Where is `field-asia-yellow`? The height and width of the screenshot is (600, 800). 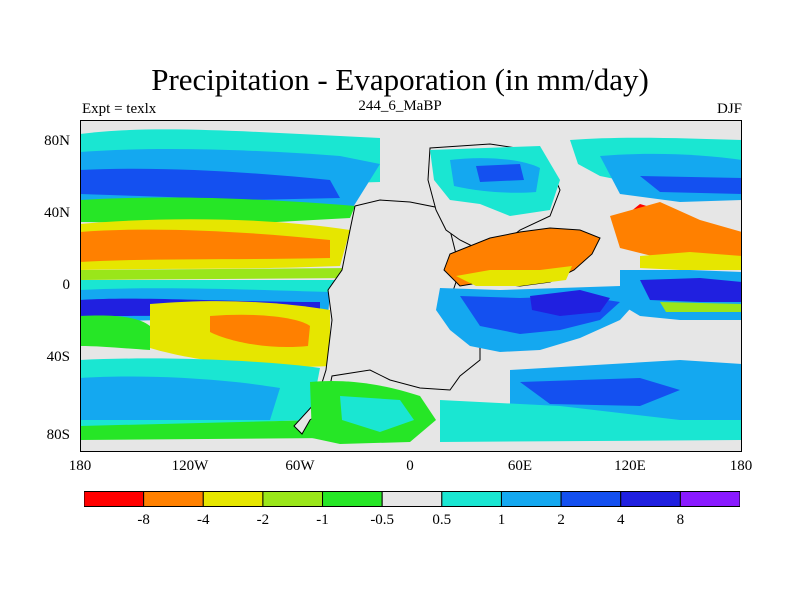
field-asia-yellow is located at coordinates (514, 276).